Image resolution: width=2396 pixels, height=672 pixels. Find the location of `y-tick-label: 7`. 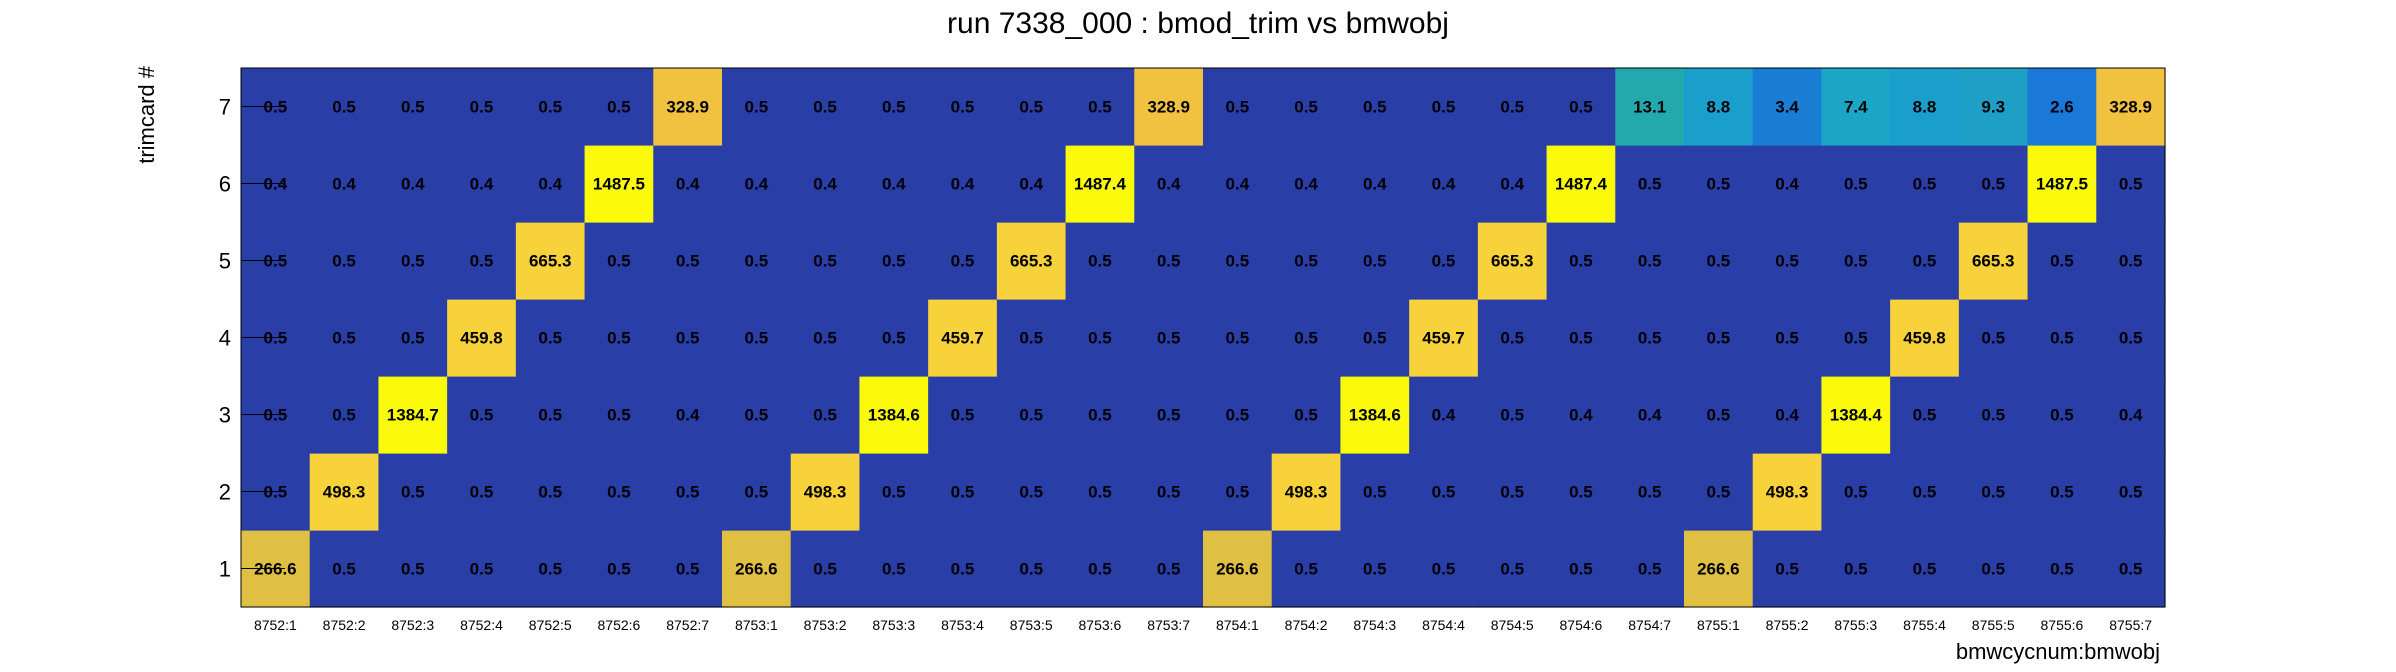

y-tick-label: 7 is located at coordinates (225, 107).